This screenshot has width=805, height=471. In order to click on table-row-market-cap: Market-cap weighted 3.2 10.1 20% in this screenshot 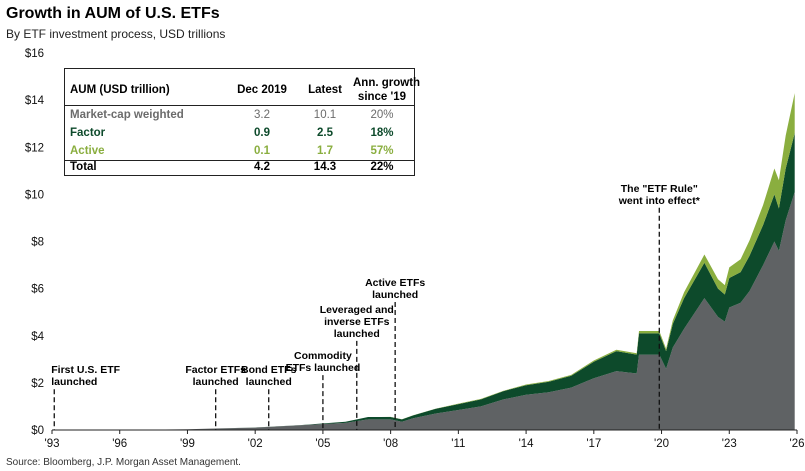, I will do `click(239, 115)`.